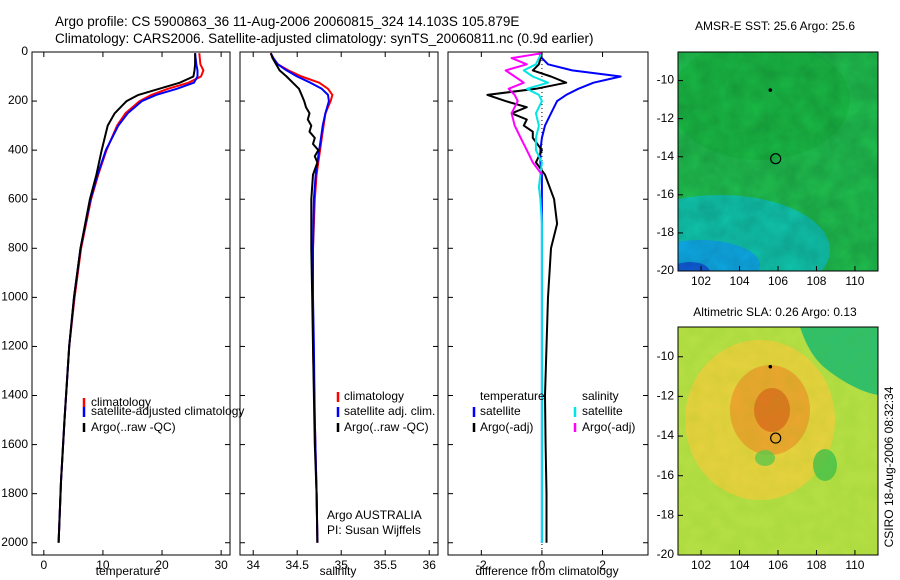 This screenshot has height=580, width=900. Describe the element at coordinates (481, 565) in the screenshot. I see `x-tick-label: -2` at that location.